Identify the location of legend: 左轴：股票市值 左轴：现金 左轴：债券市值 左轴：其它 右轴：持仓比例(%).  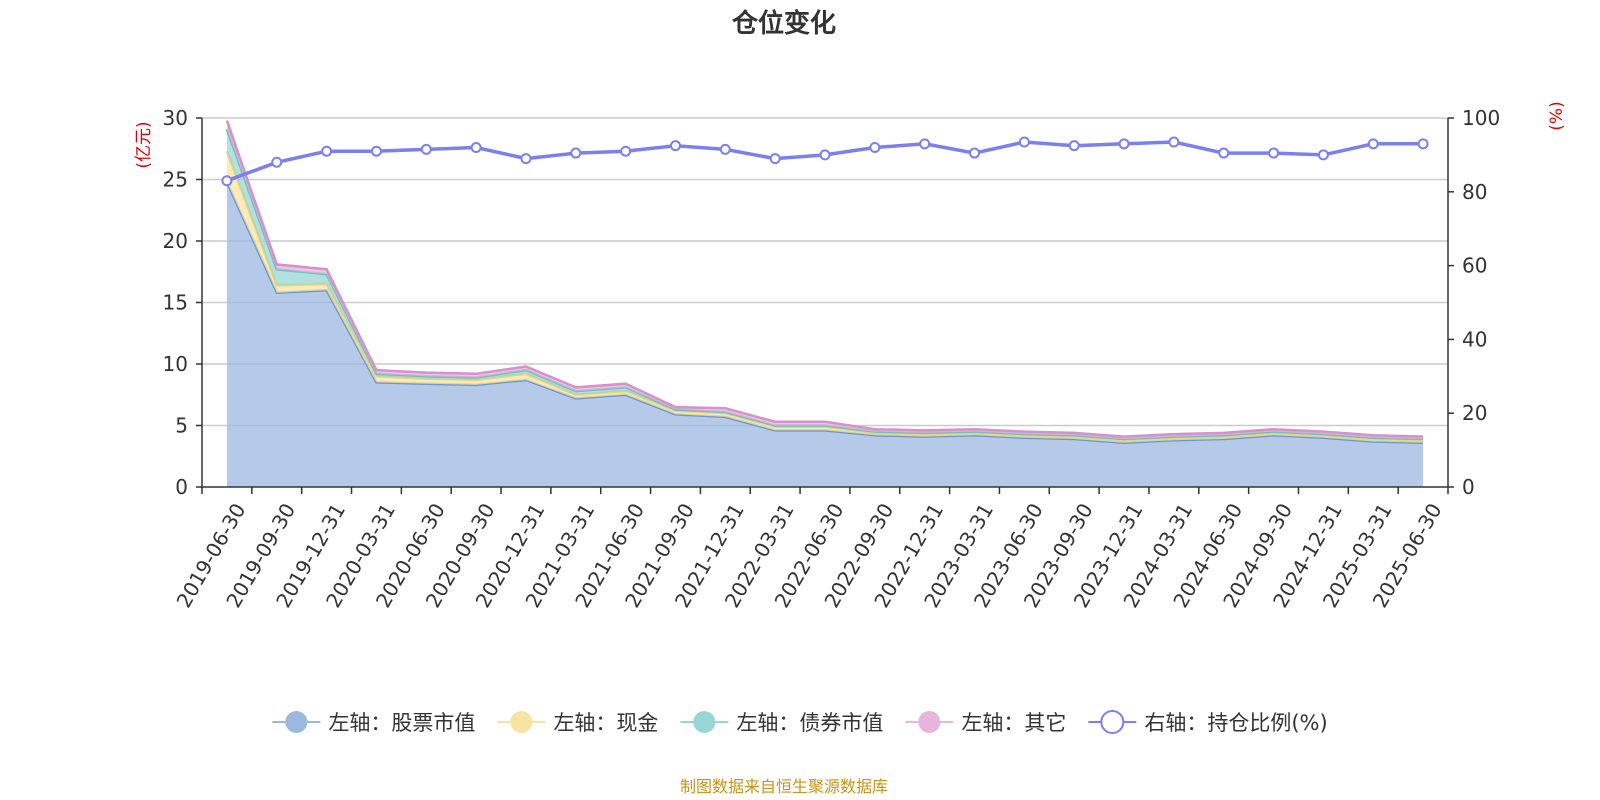
(800, 722).